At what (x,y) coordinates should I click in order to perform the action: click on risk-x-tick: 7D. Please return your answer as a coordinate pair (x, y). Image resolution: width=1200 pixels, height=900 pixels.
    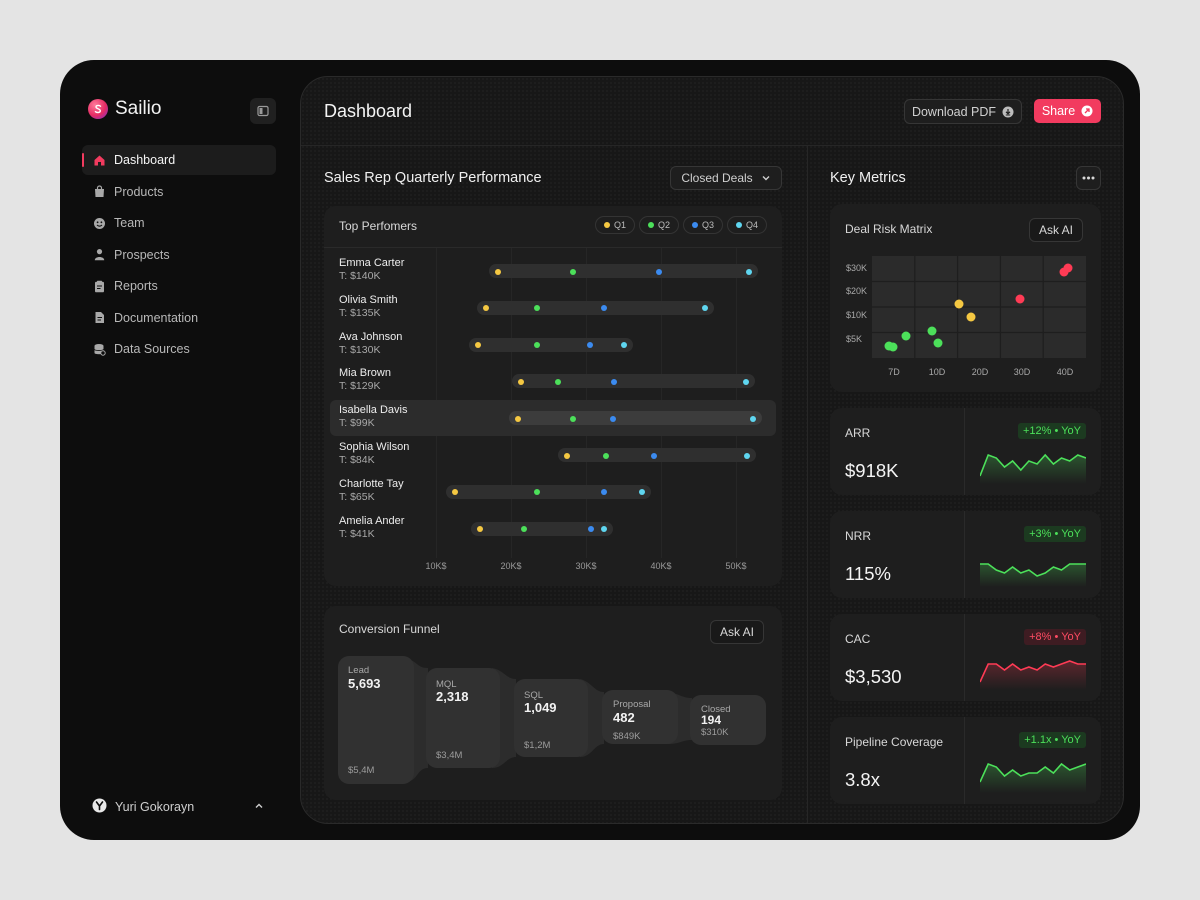
    Looking at the image, I should click on (894, 372).